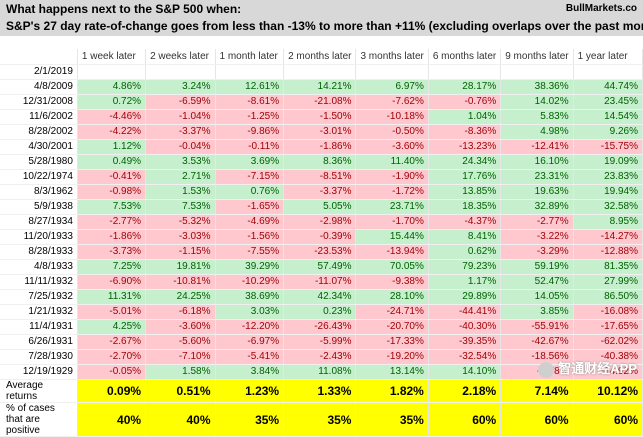  I want to click on return-cell: -0.05%, so click(112, 372).